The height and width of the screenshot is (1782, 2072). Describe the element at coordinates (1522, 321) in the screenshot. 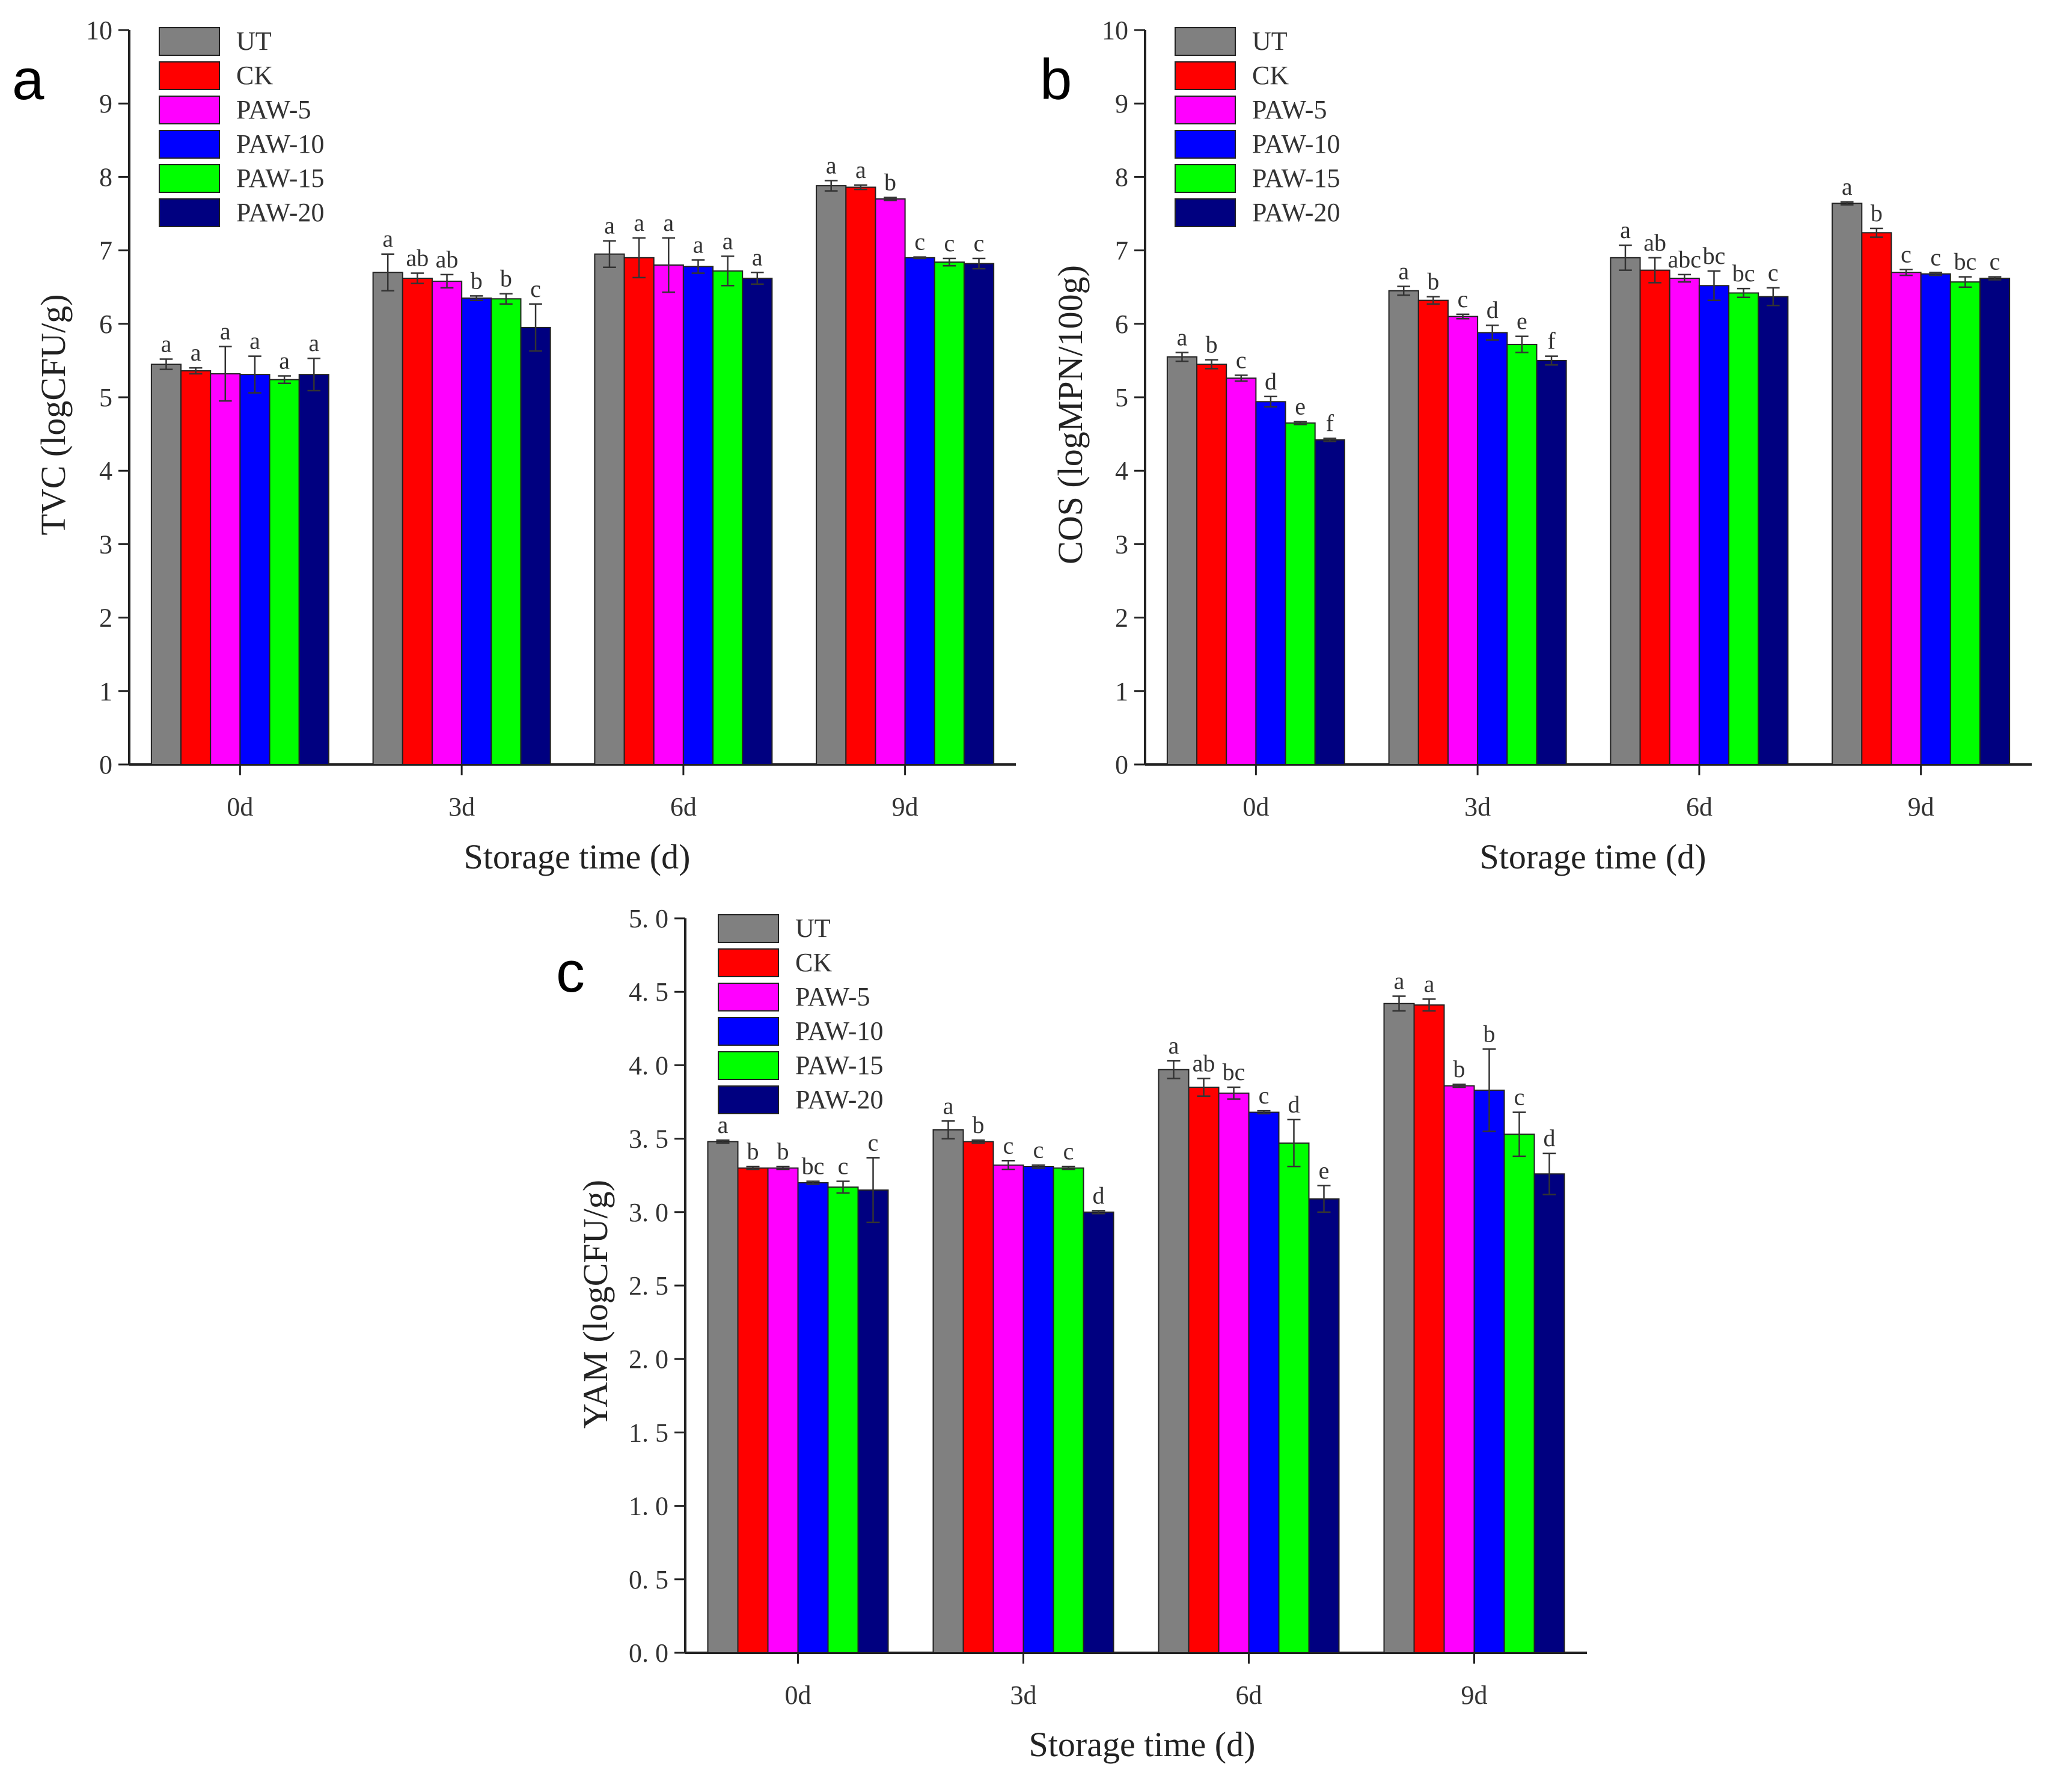

I see `significance-letter: e` at that location.